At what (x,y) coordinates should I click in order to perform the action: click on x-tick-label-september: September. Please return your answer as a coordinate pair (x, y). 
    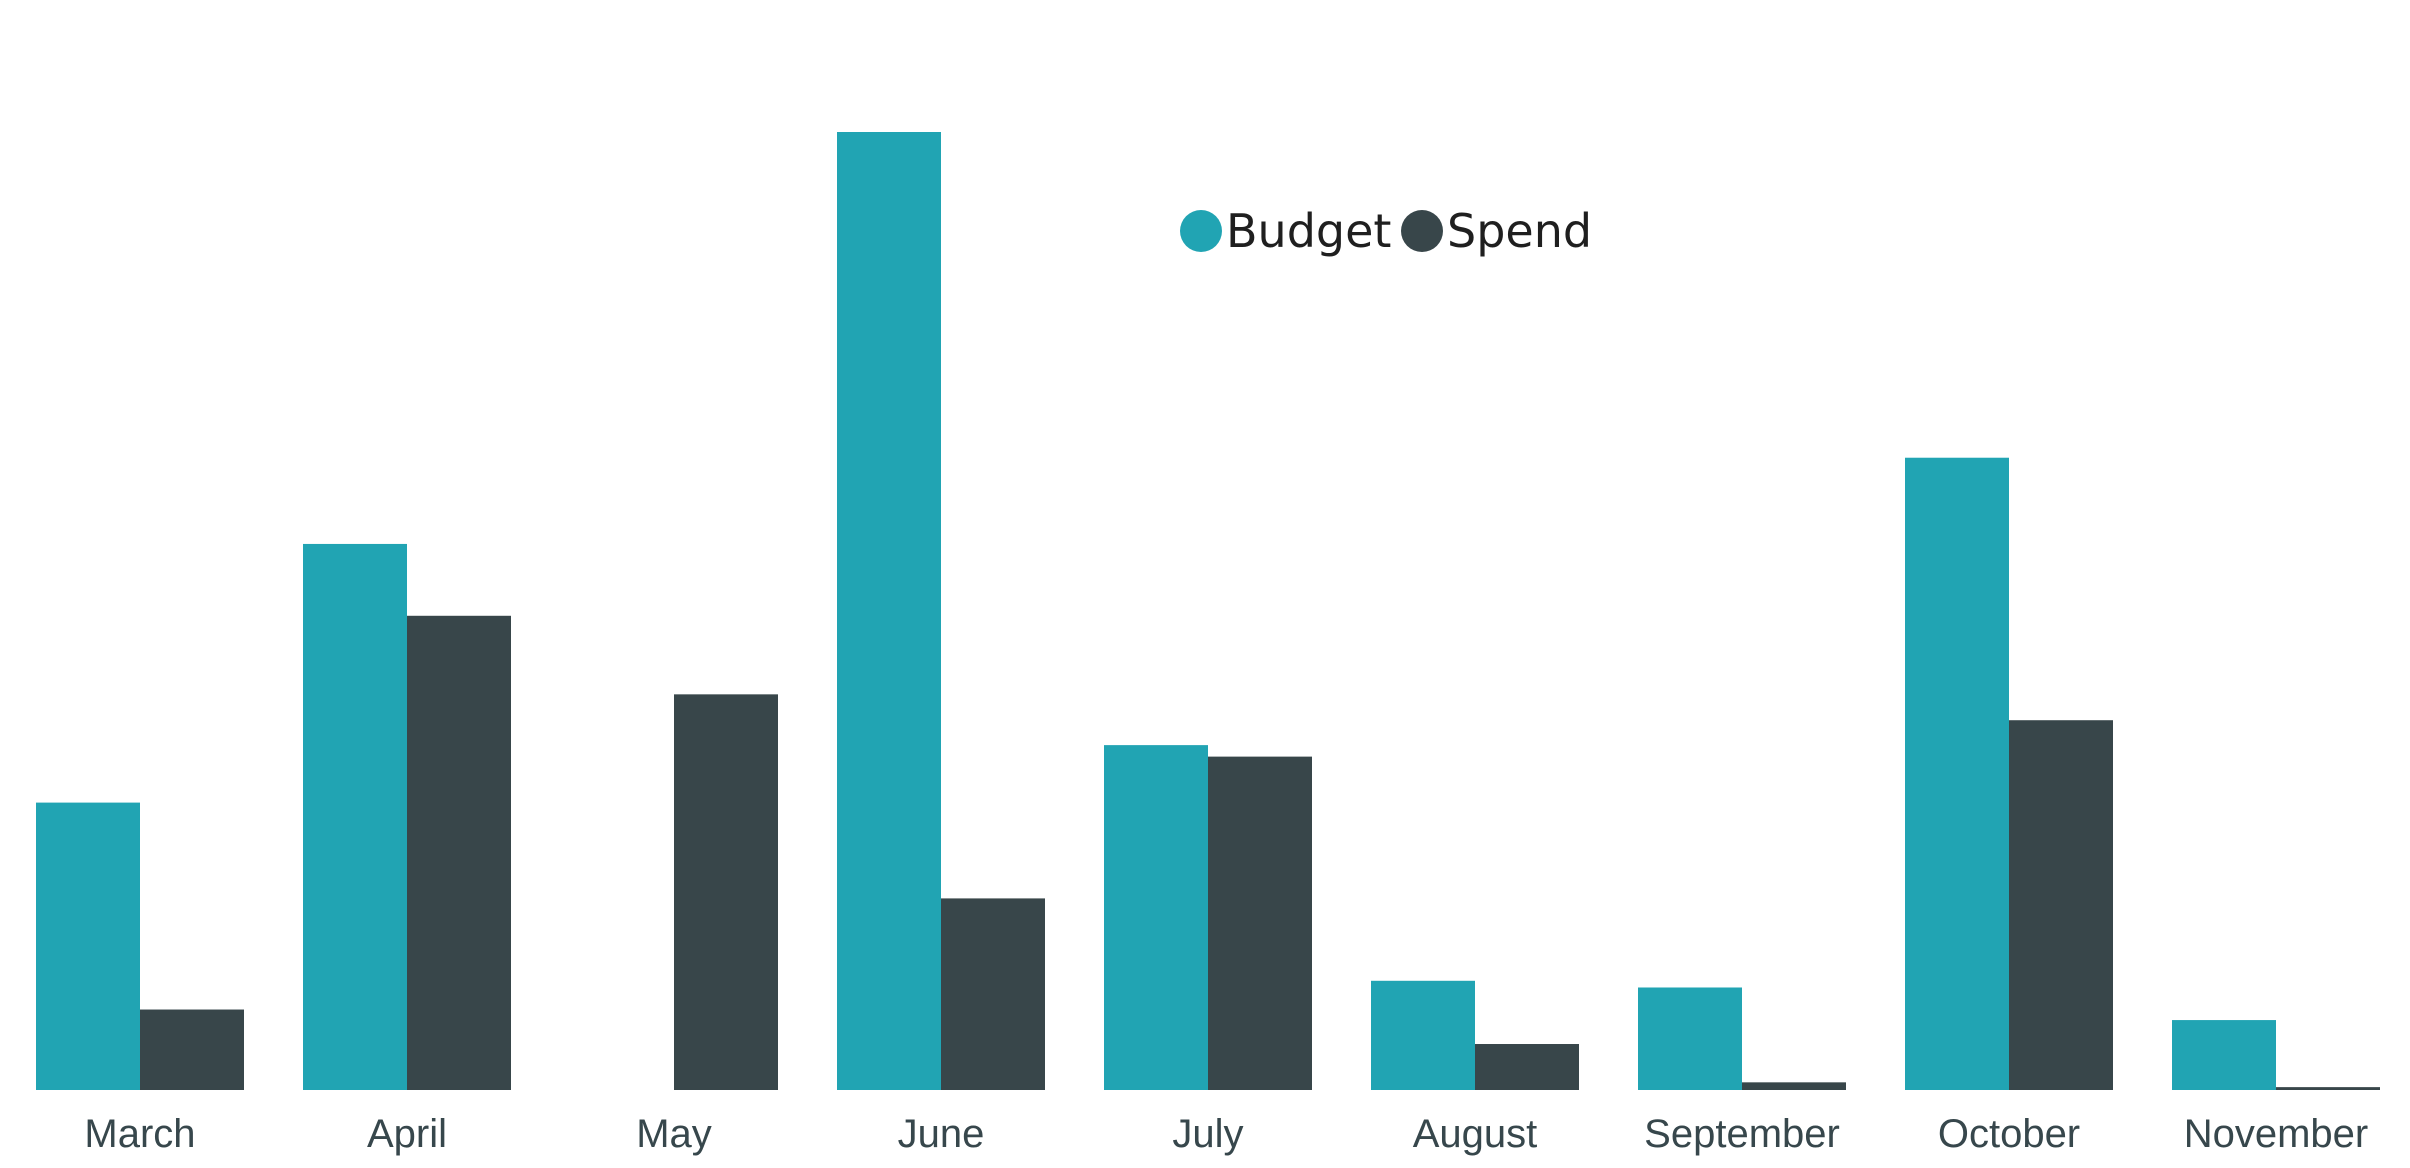
    Looking at the image, I should click on (1742, 1134).